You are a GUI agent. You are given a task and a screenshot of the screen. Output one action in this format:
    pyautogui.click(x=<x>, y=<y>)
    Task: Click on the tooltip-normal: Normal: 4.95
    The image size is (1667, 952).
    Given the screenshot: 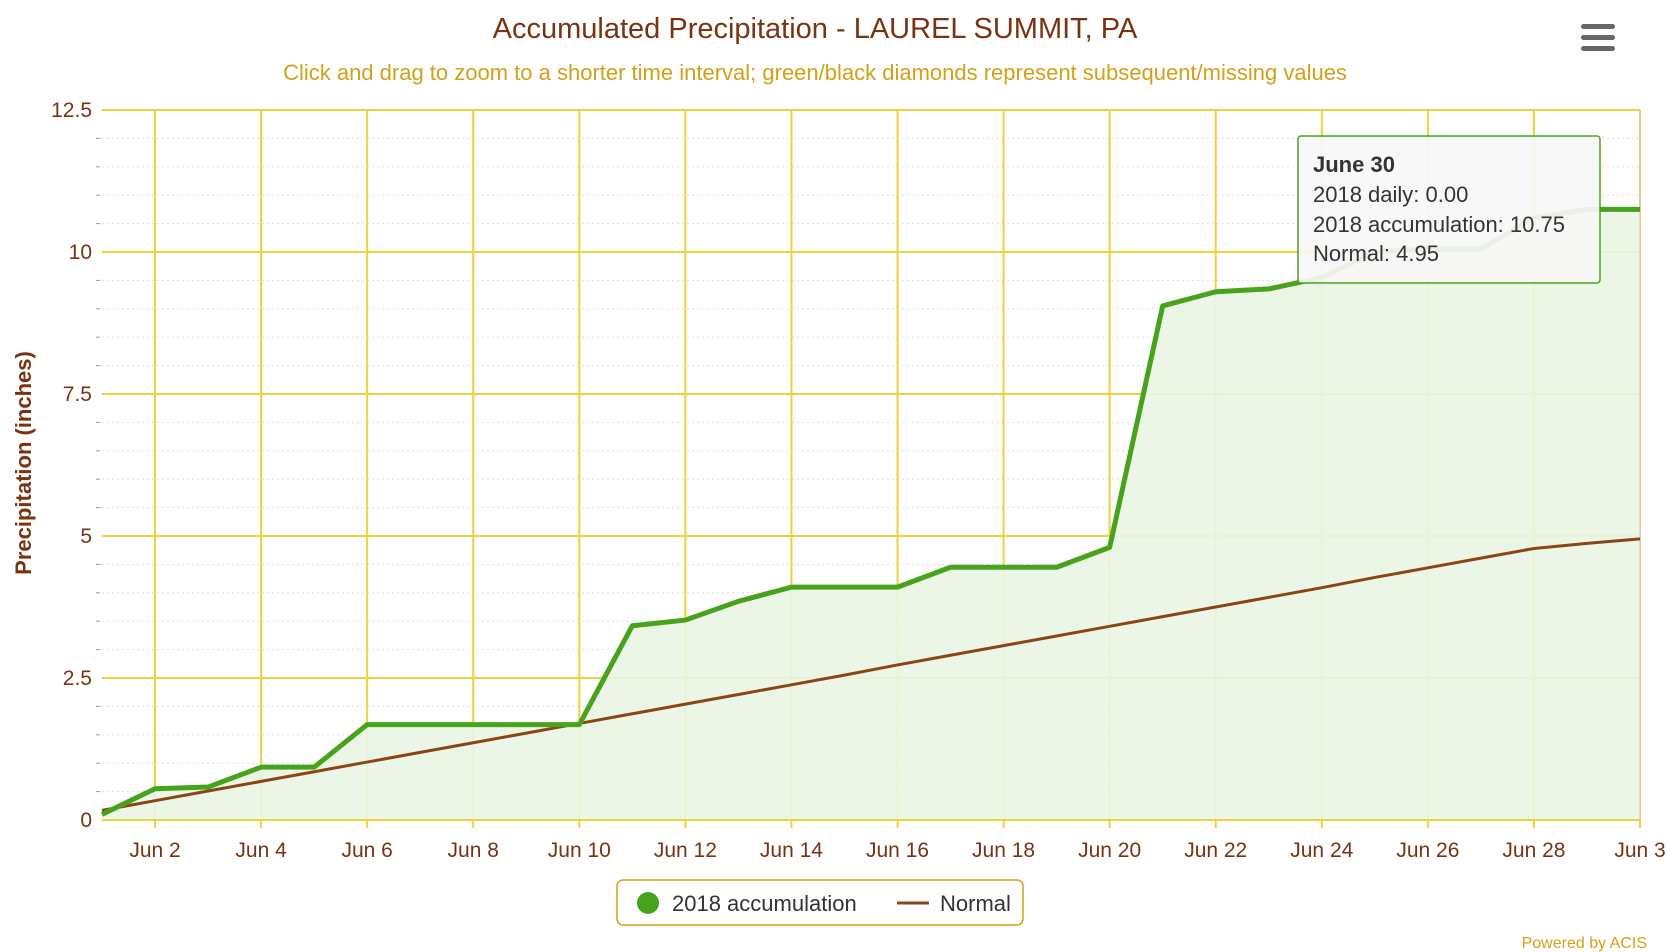 What is the action you would take?
    pyautogui.click(x=1376, y=253)
    